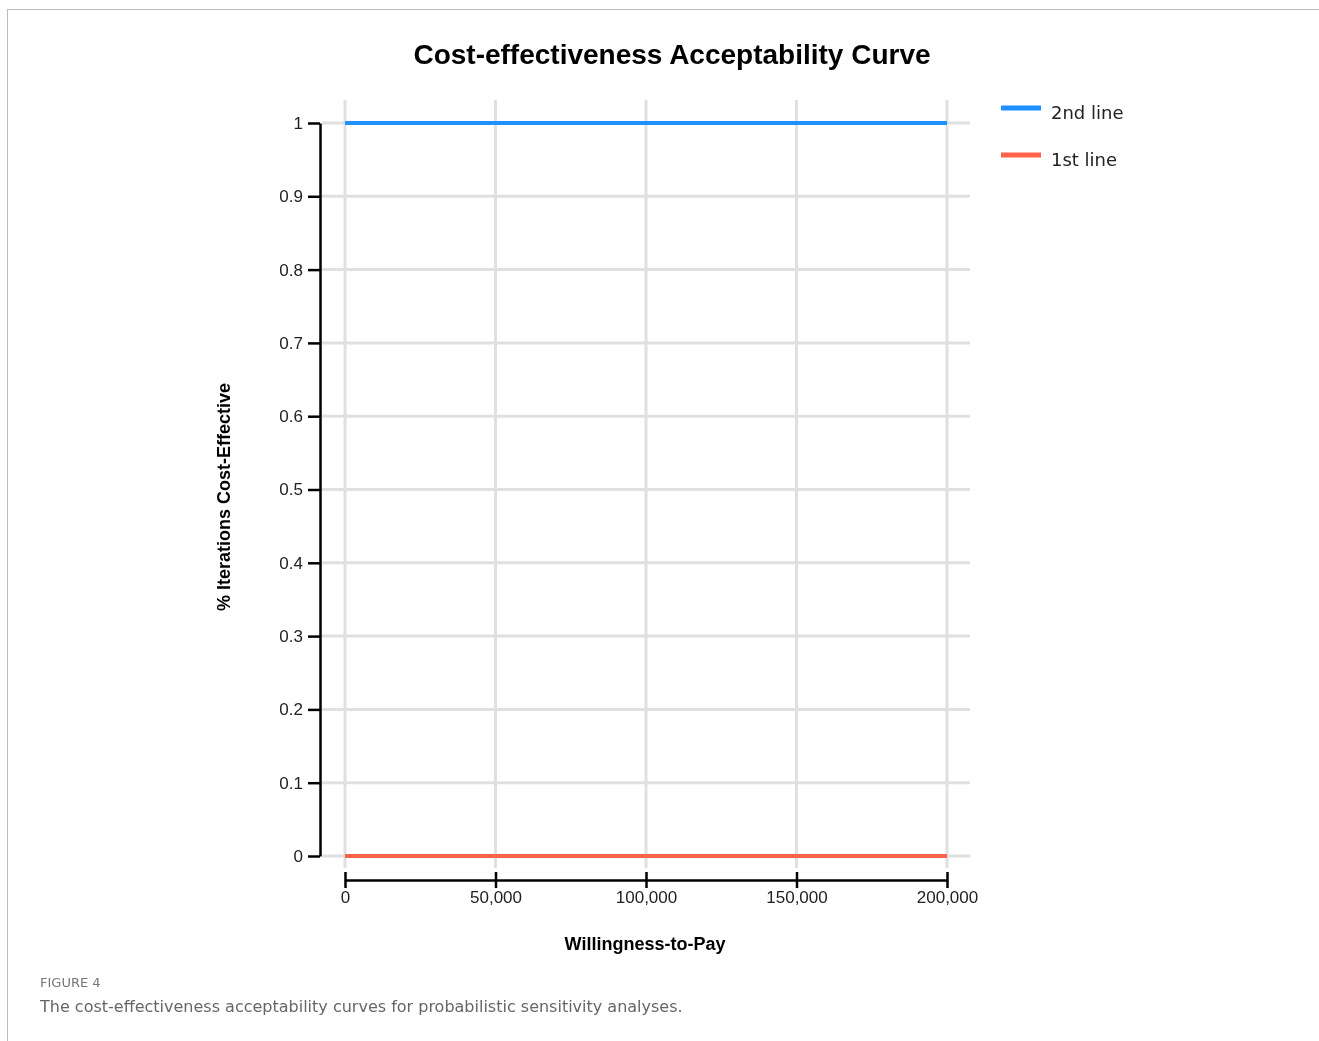  What do you see at coordinates (291, 710) in the screenshot?
I see `y-tick-label: 0.2` at bounding box center [291, 710].